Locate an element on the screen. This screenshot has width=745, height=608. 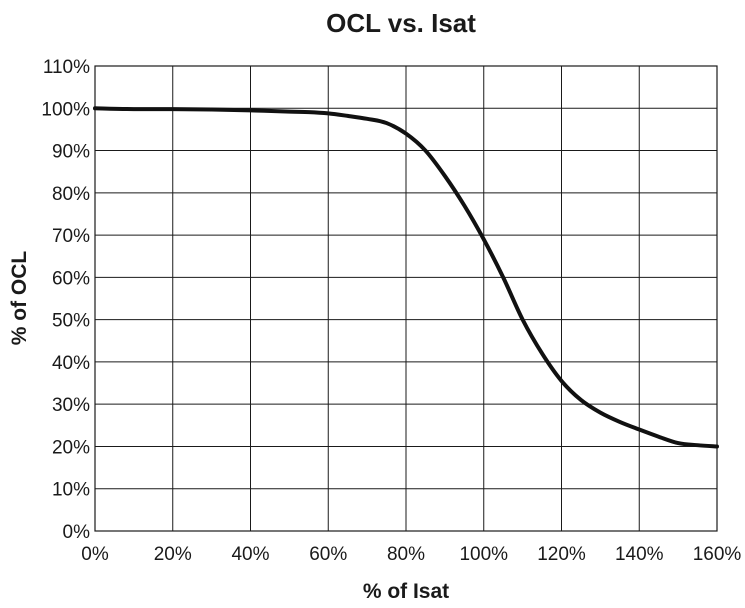
y-tick-label: 100% is located at coordinates (65, 109).